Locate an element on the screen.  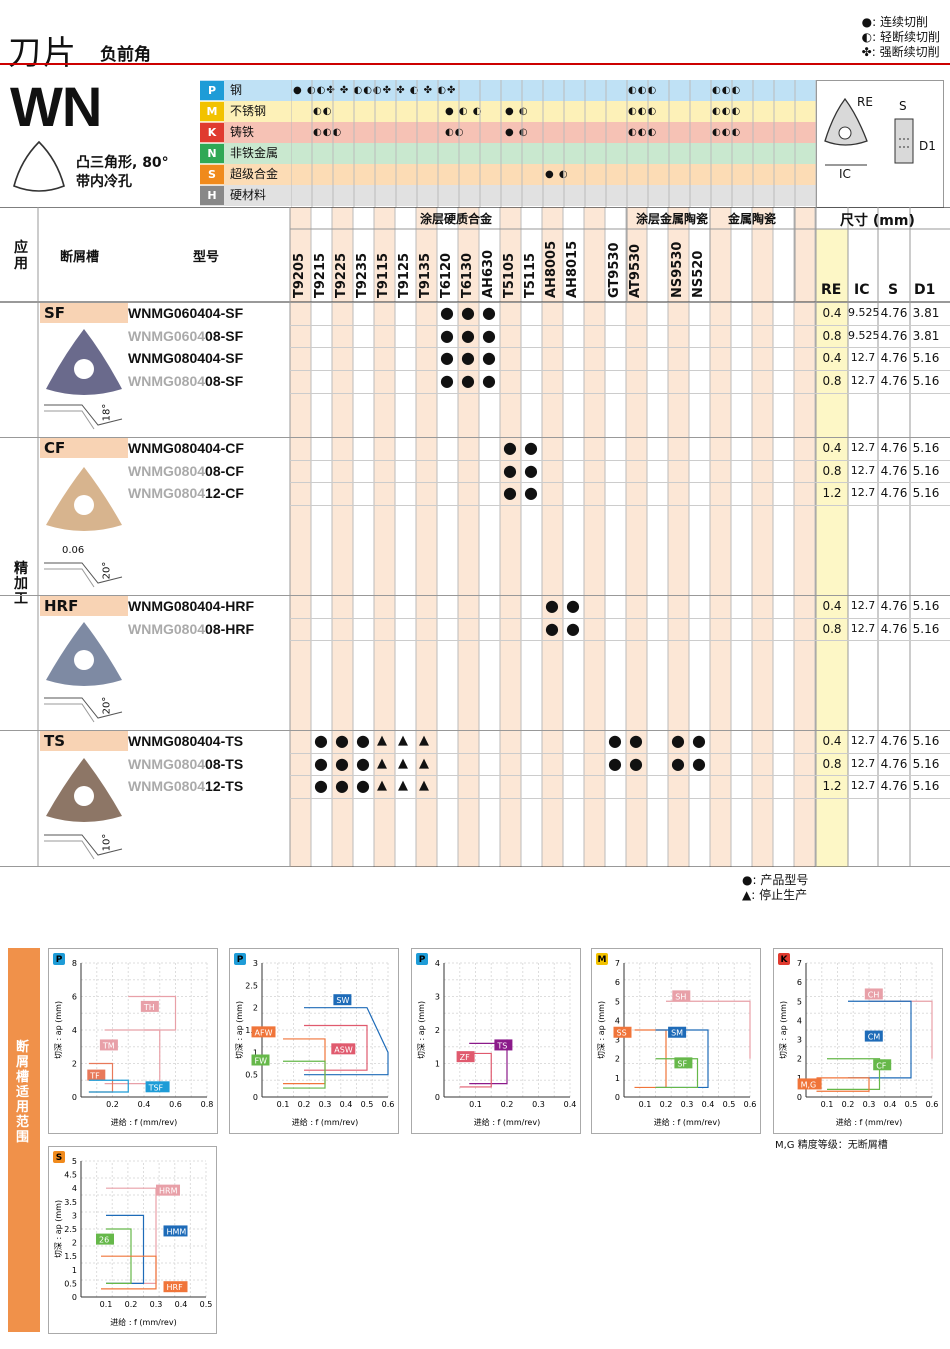
edge-land: 0.06 is located at coordinates (73, 550).